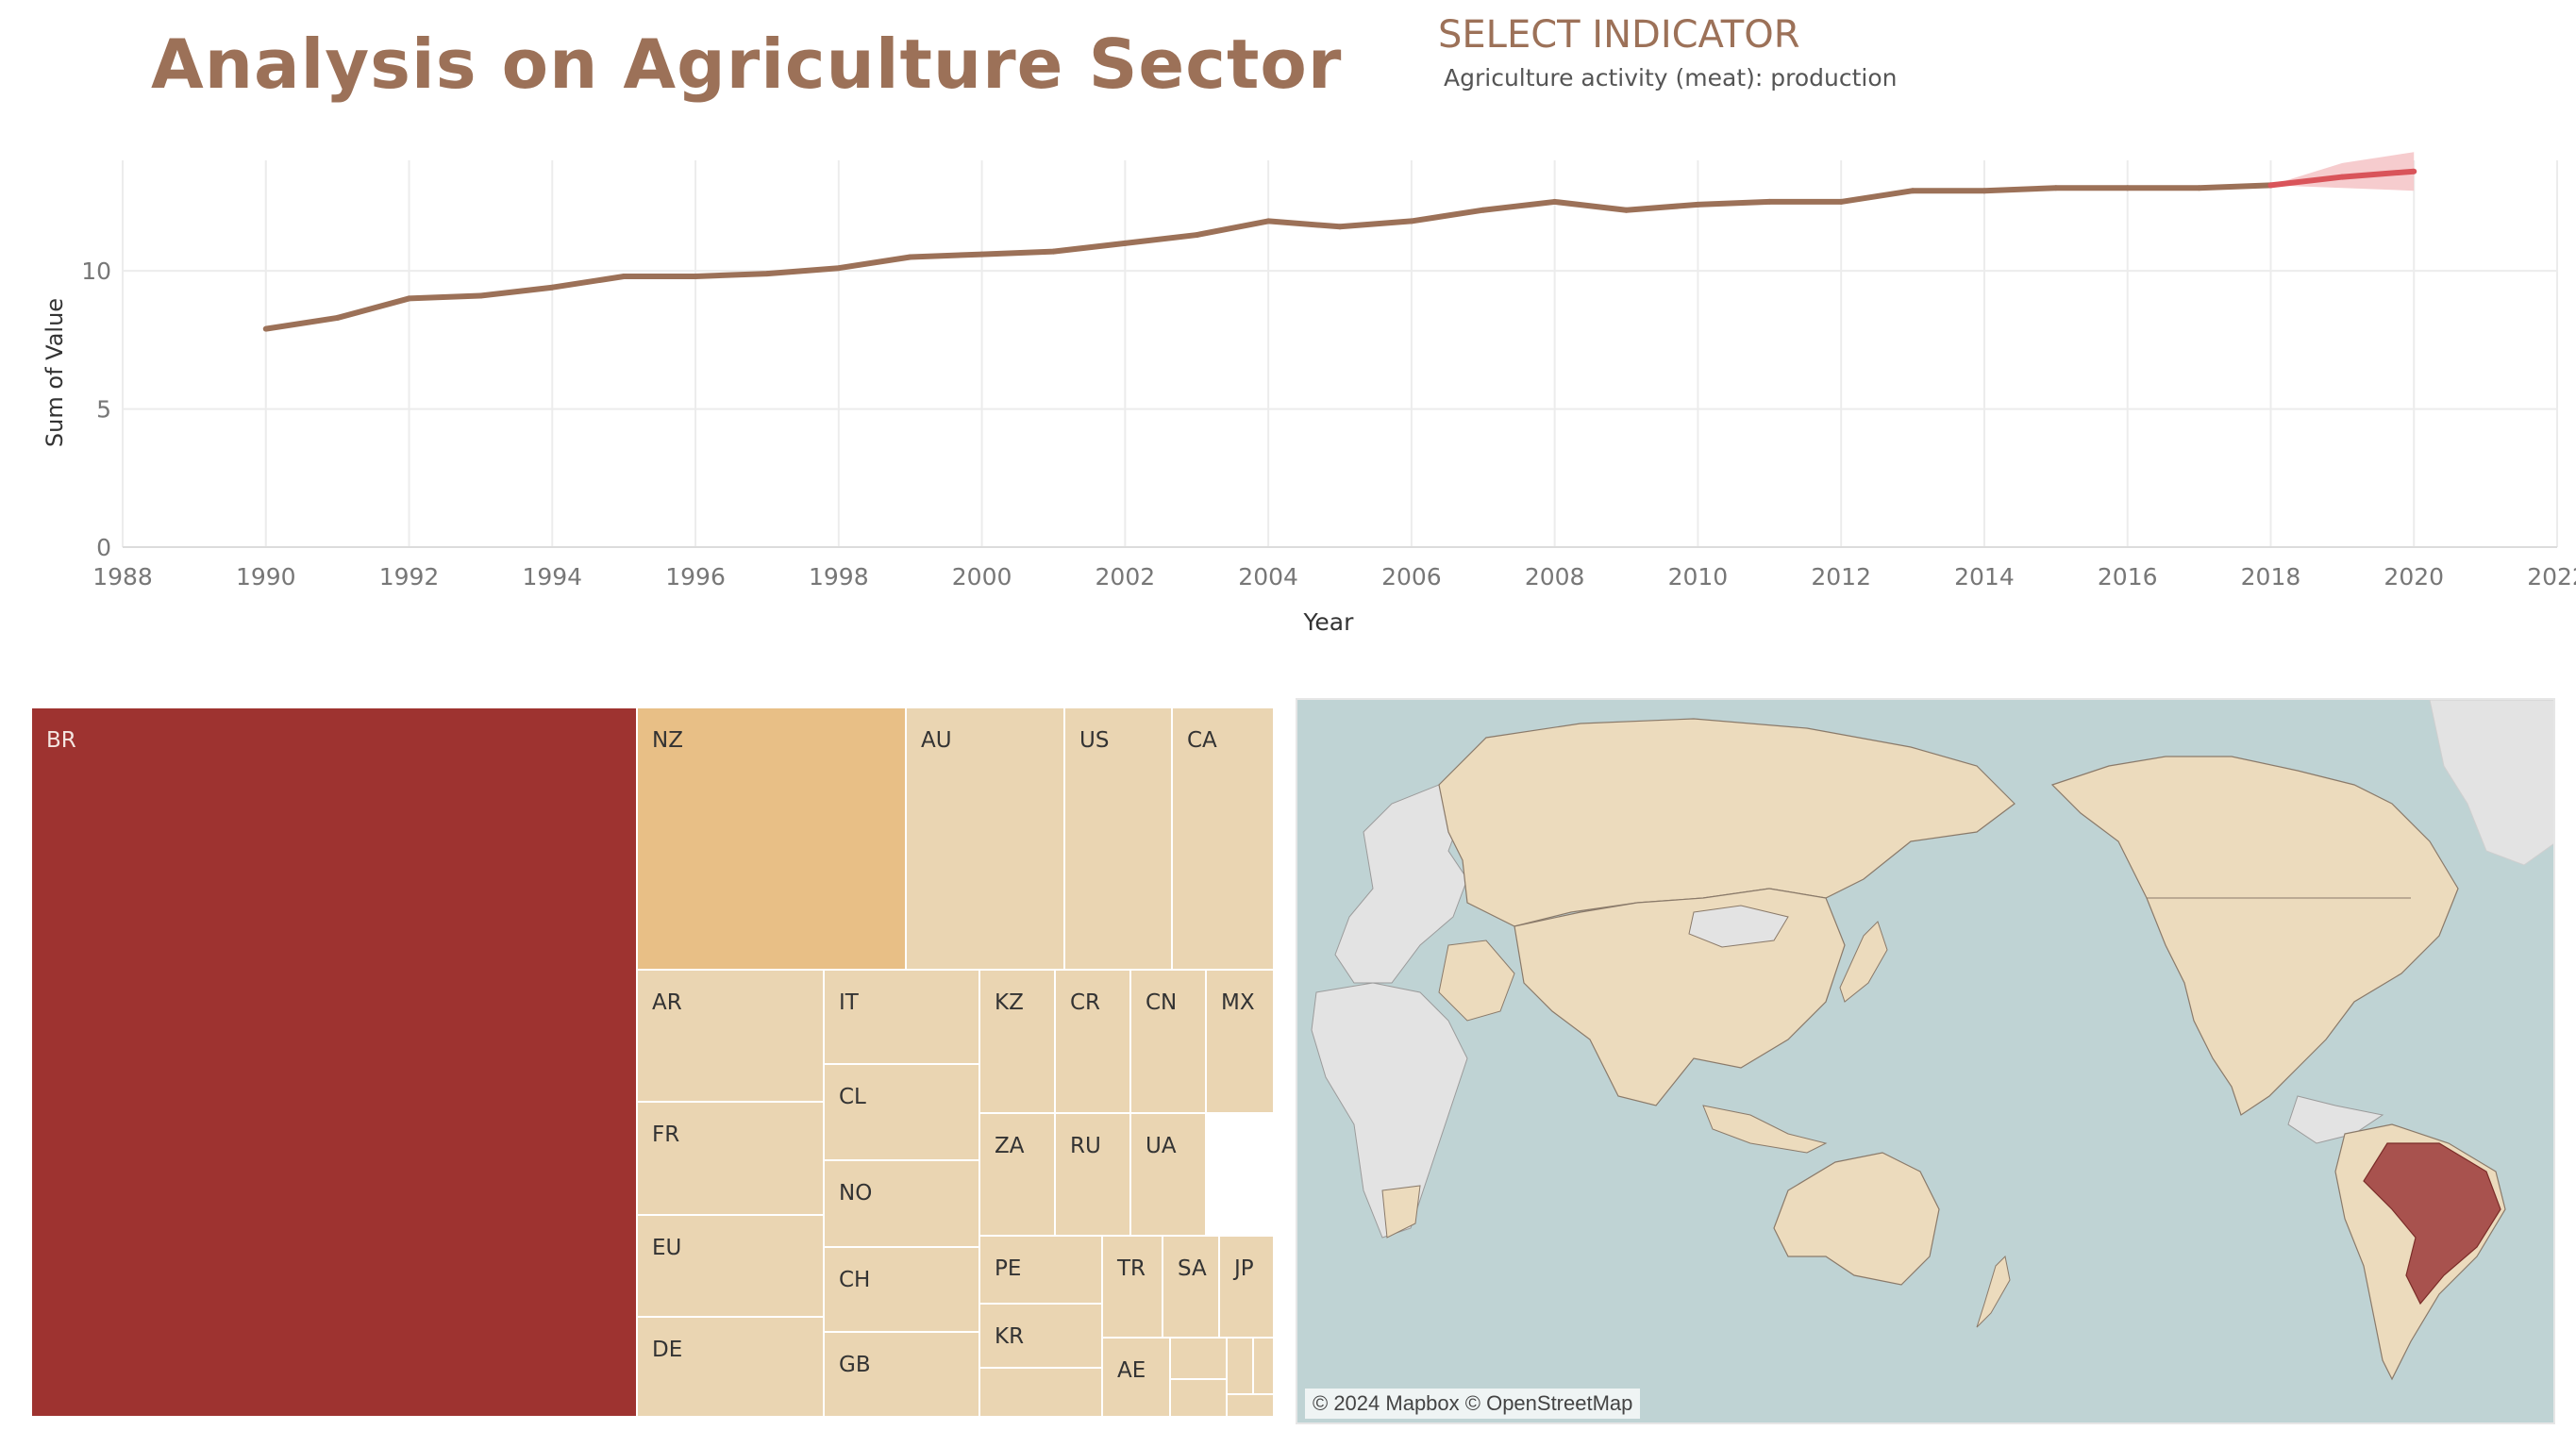 This screenshot has height=1447, width=2576. Describe the element at coordinates (1476, 981) in the screenshot. I see `map-middle-east` at that location.